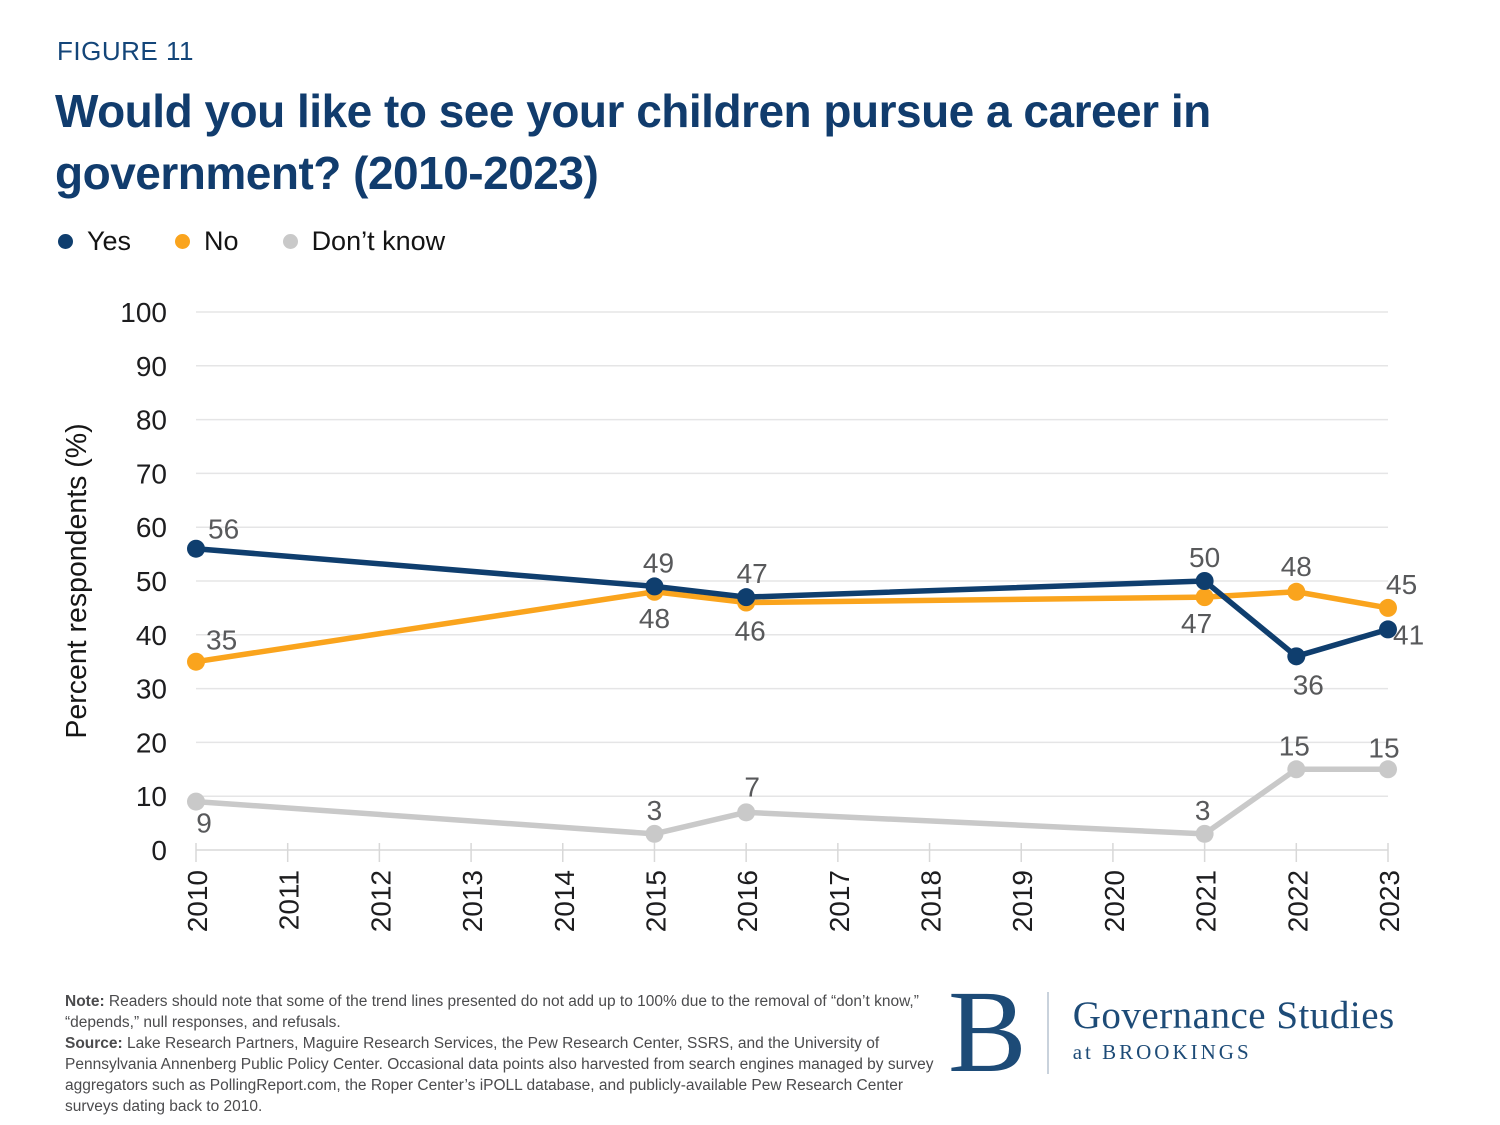 Image resolution: width=1500 pixels, height=1125 pixels. I want to click on data-point-don-t-know-2023, so click(1388, 769).